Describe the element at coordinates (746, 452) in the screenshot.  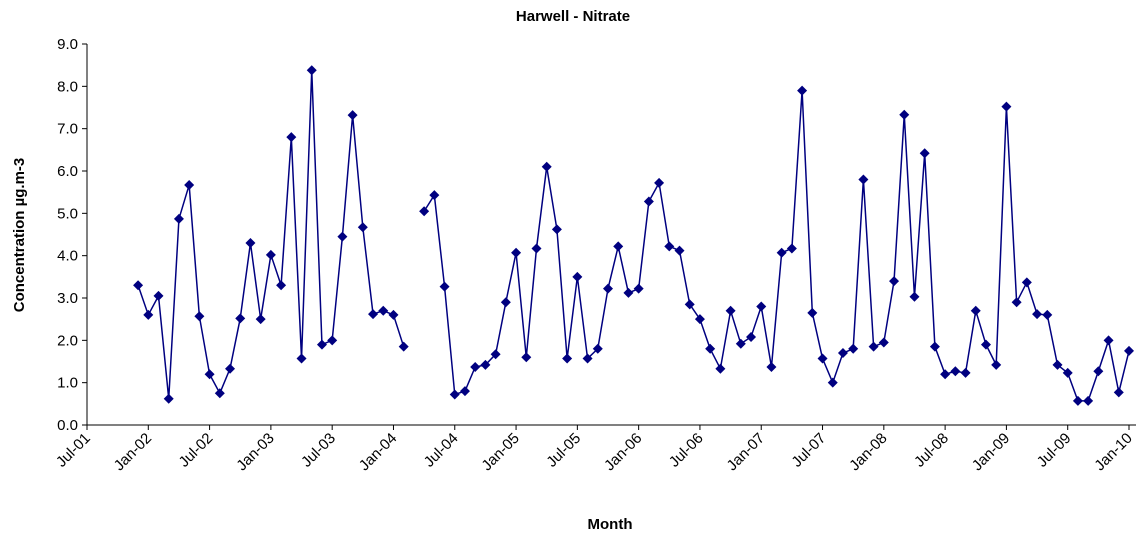
I see `x-tick-label: Jan-07` at that location.